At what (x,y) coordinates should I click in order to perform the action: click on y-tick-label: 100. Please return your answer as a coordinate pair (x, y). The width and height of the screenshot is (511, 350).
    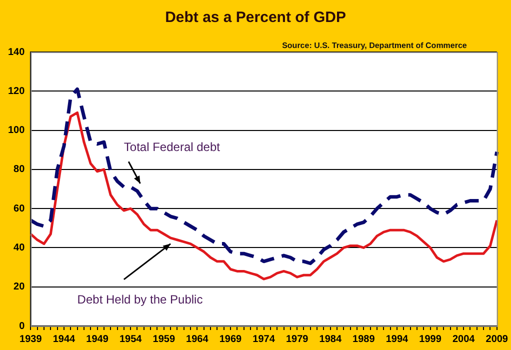
    Looking at the image, I should click on (17, 130).